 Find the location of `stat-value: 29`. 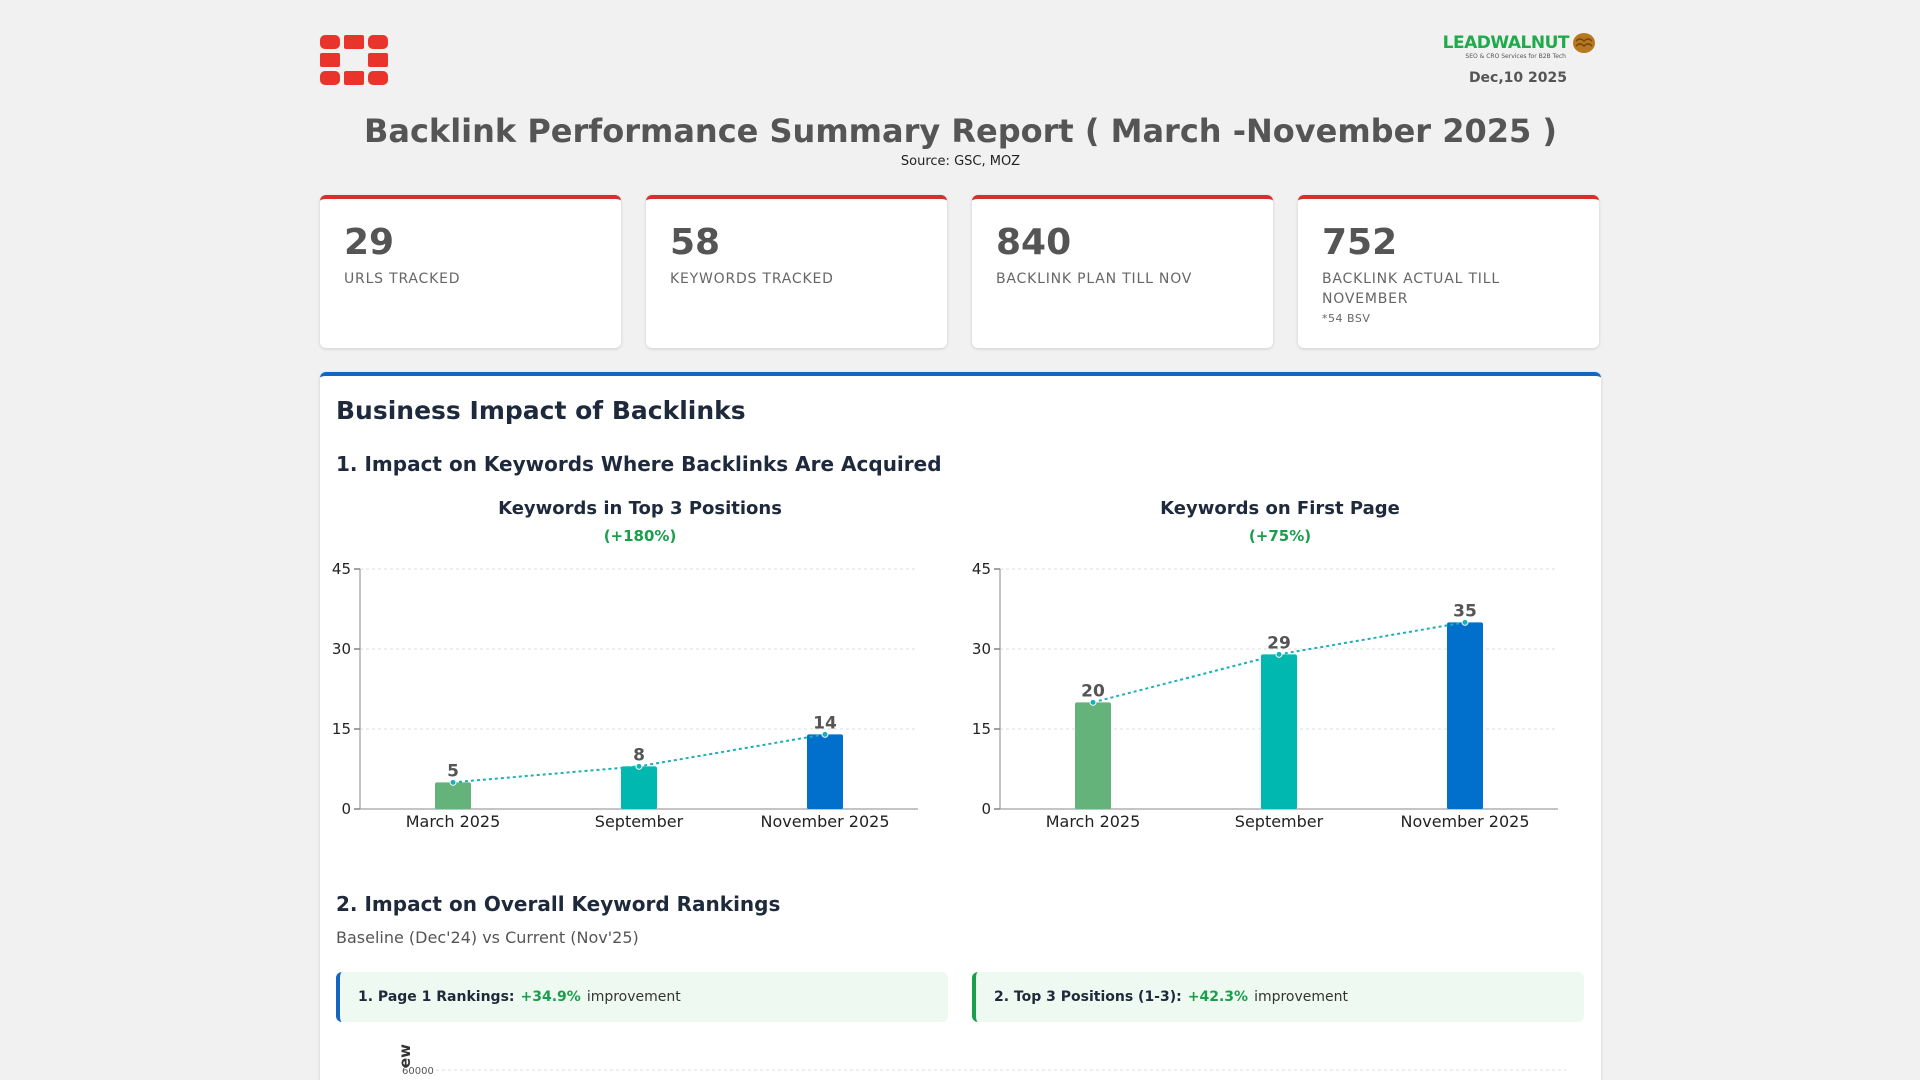

stat-value: 29 is located at coordinates (369, 242).